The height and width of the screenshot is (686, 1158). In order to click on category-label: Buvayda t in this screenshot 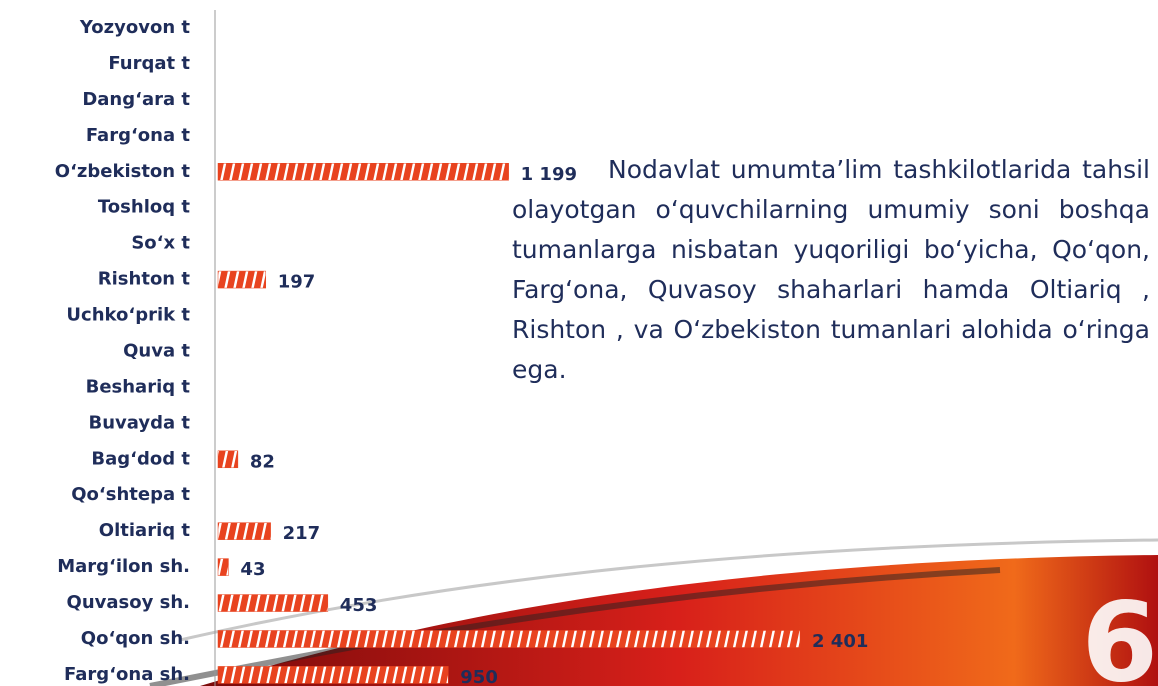, I will do `click(140, 422)`.